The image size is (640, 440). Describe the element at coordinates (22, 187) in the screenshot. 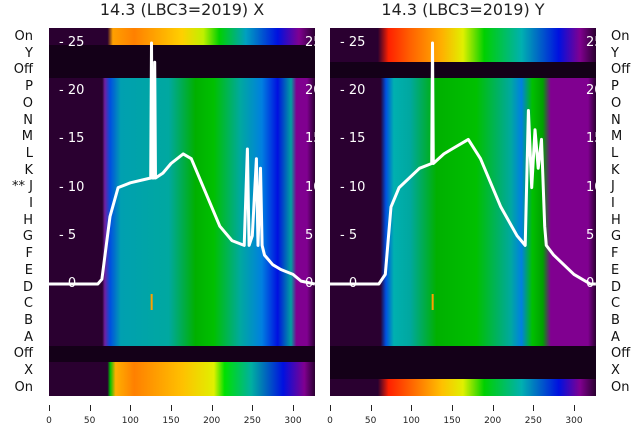

I see `row-label: ** J` at that location.